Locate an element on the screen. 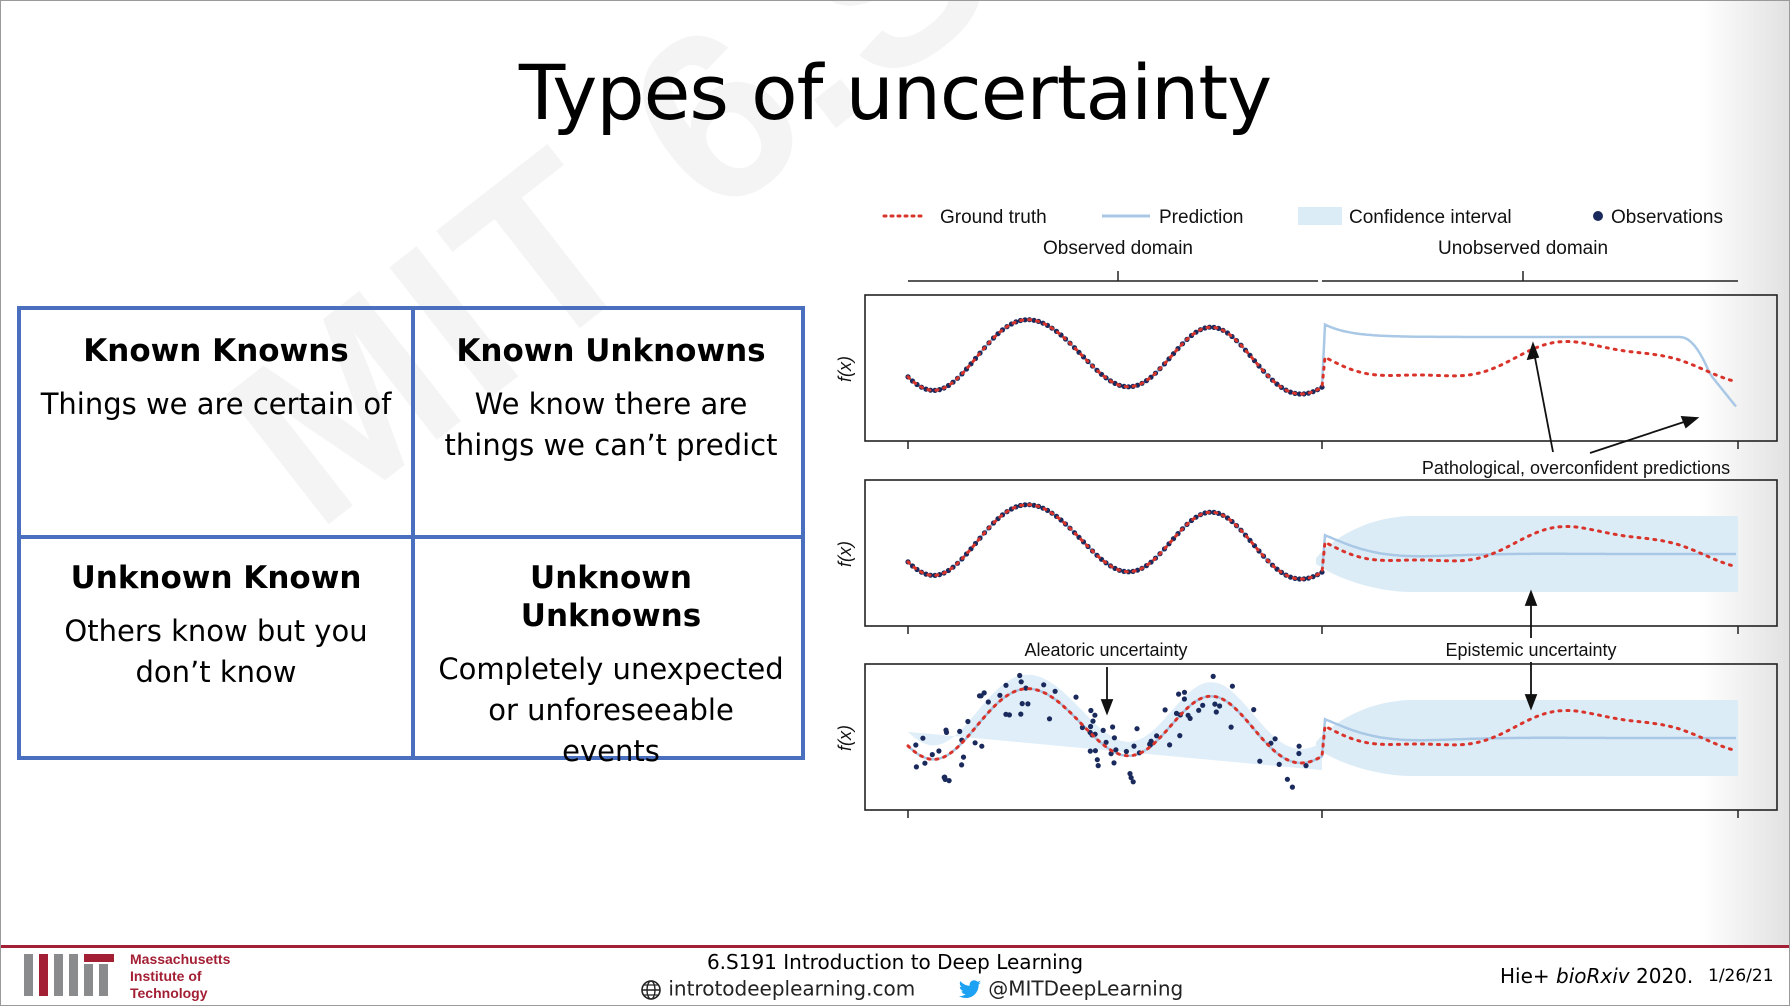  quadrant-body: Things we are certain of is located at coordinates (216, 404).